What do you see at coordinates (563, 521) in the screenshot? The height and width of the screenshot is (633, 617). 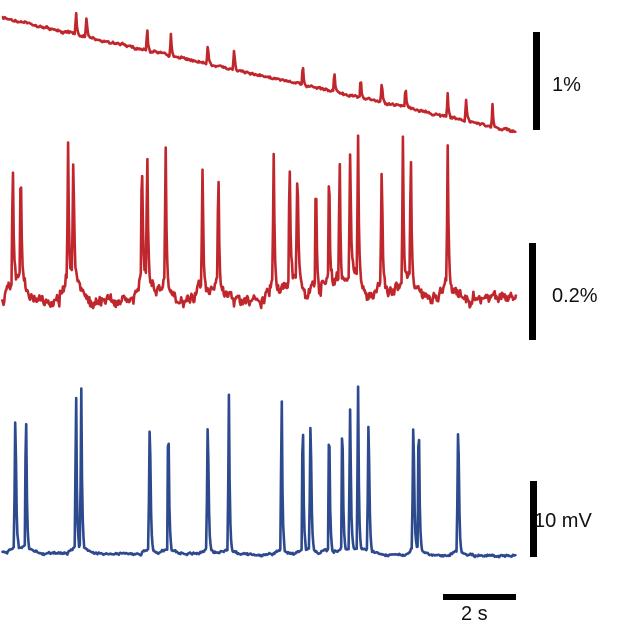 I see `scale-label-10mv: 10 mV` at bounding box center [563, 521].